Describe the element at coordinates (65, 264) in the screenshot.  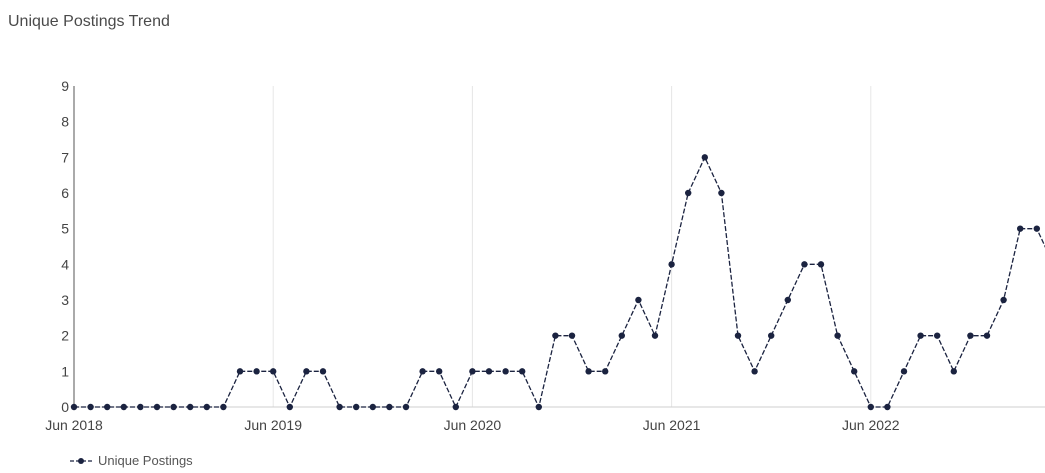
I see `y-tick-label: 4` at that location.